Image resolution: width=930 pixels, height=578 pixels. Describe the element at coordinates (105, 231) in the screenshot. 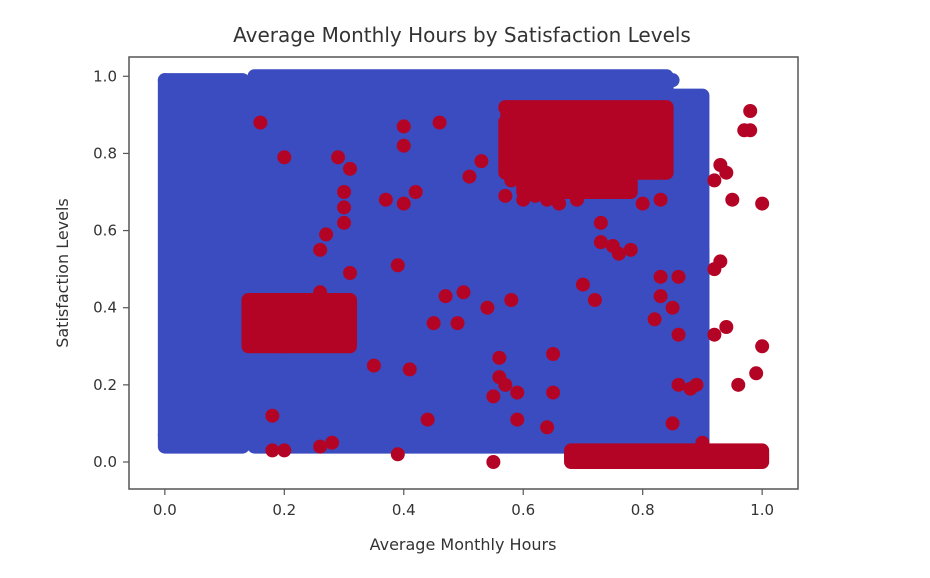

I see `y-tick-label: 0.6` at that location.